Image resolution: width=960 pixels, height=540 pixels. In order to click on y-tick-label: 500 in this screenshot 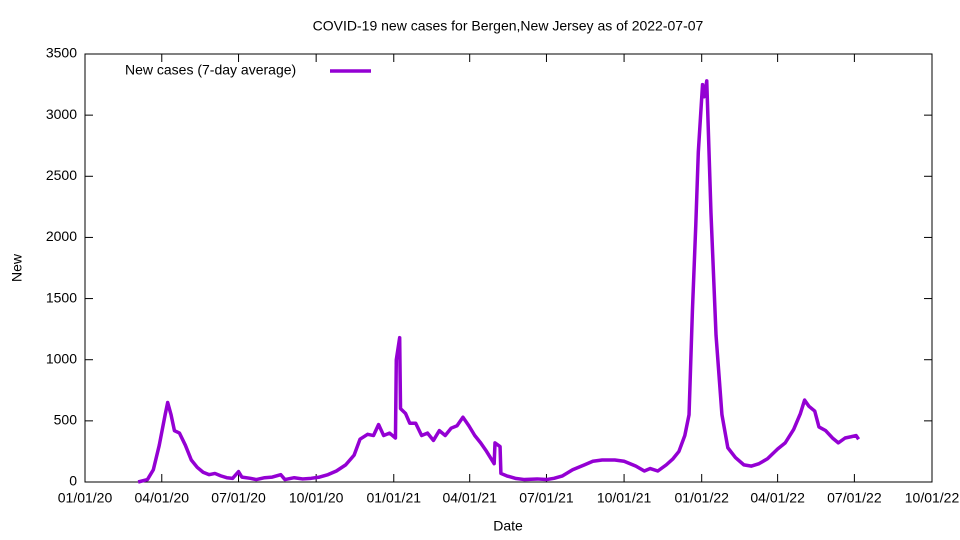, I will do `click(66, 420)`.